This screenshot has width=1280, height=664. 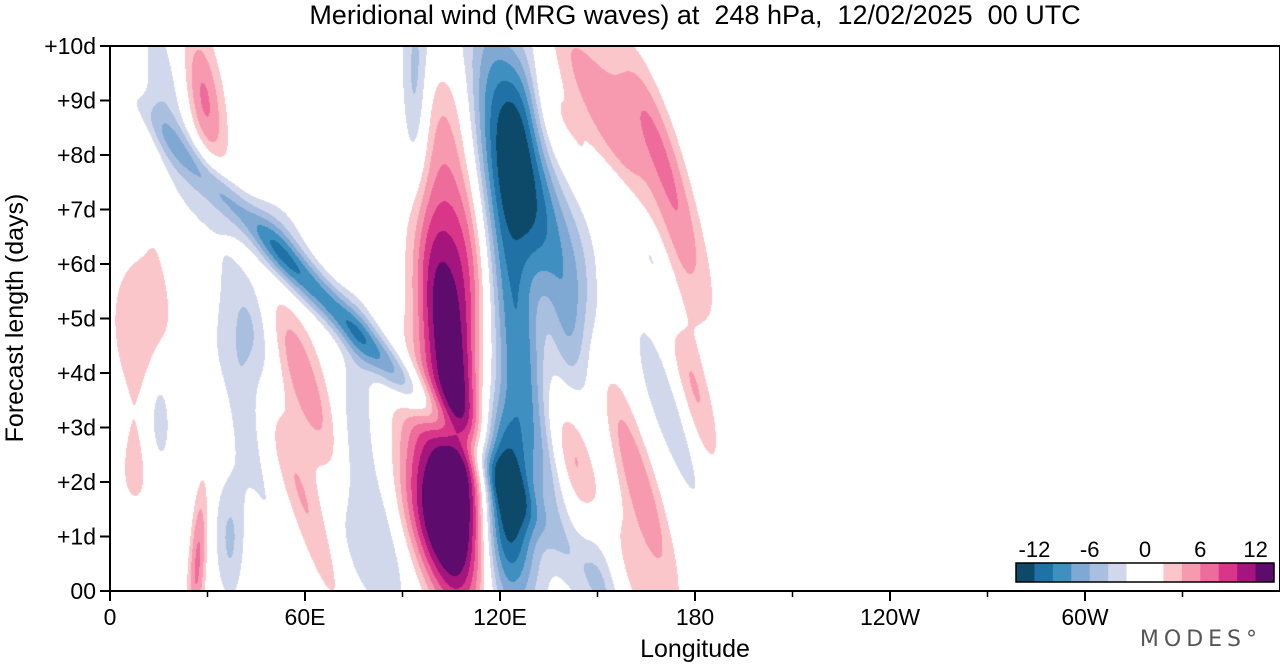 What do you see at coordinates (76, 482) in the screenshot?
I see `y-tick-label: +2d` at bounding box center [76, 482].